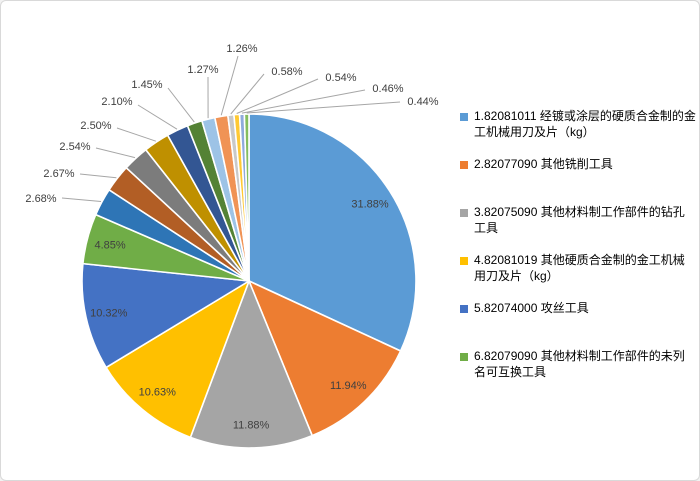 The height and width of the screenshot is (481, 700). What do you see at coordinates (579, 268) in the screenshot?
I see `legend-label: 4.82081019 其他硬质合金制的金工机械用刀及片（kg）` at bounding box center [579, 268].